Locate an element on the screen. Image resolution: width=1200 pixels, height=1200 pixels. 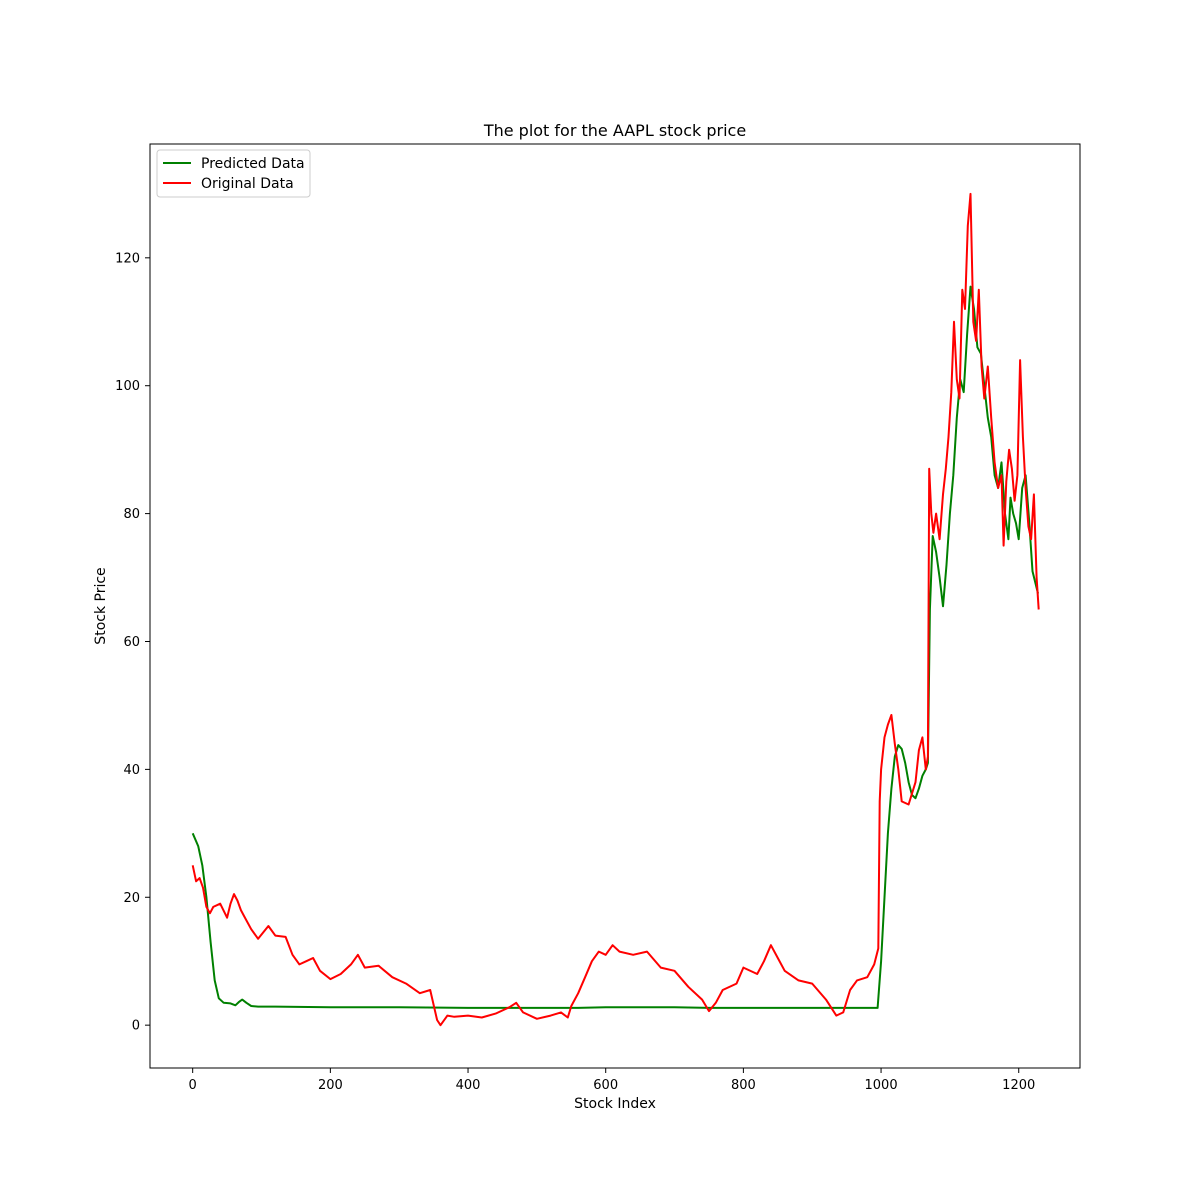
x-axis-label: Stock Index is located at coordinates (615, 1104).